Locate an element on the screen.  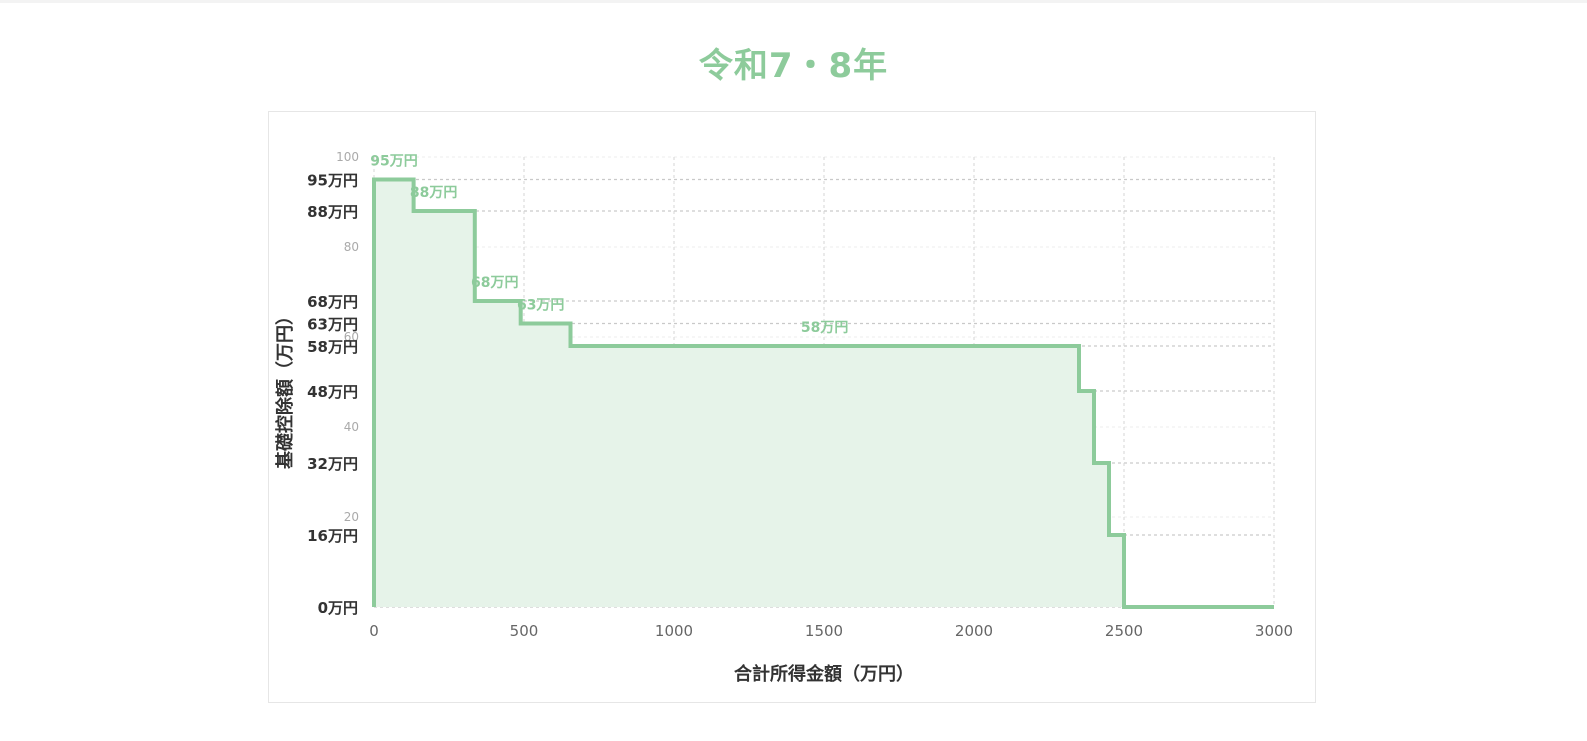
y-level-label: 88万円 is located at coordinates (332, 212).